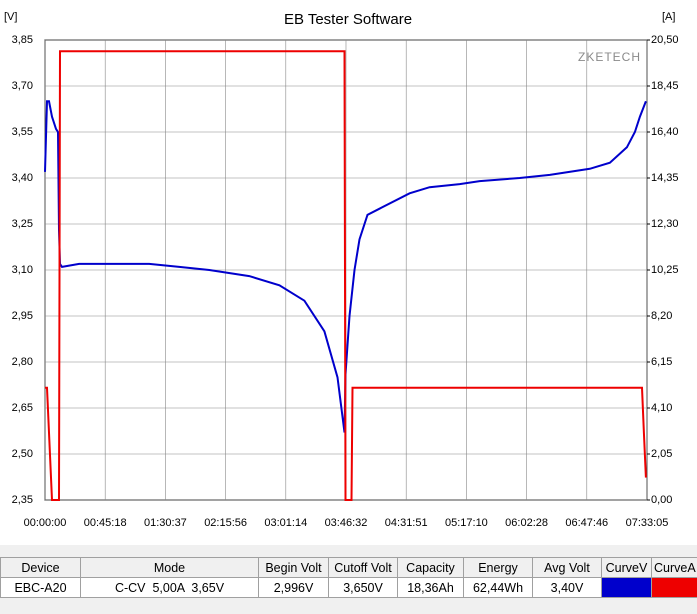  What do you see at coordinates (169, 567) in the screenshot?
I see `column-header: Mode` at bounding box center [169, 567].